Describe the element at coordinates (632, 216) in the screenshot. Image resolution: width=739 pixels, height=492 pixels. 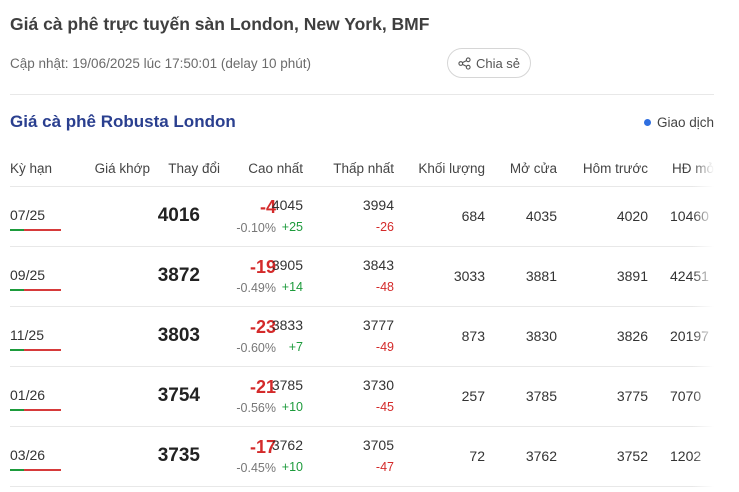
I see `prev-close-value: 4020` at that location.